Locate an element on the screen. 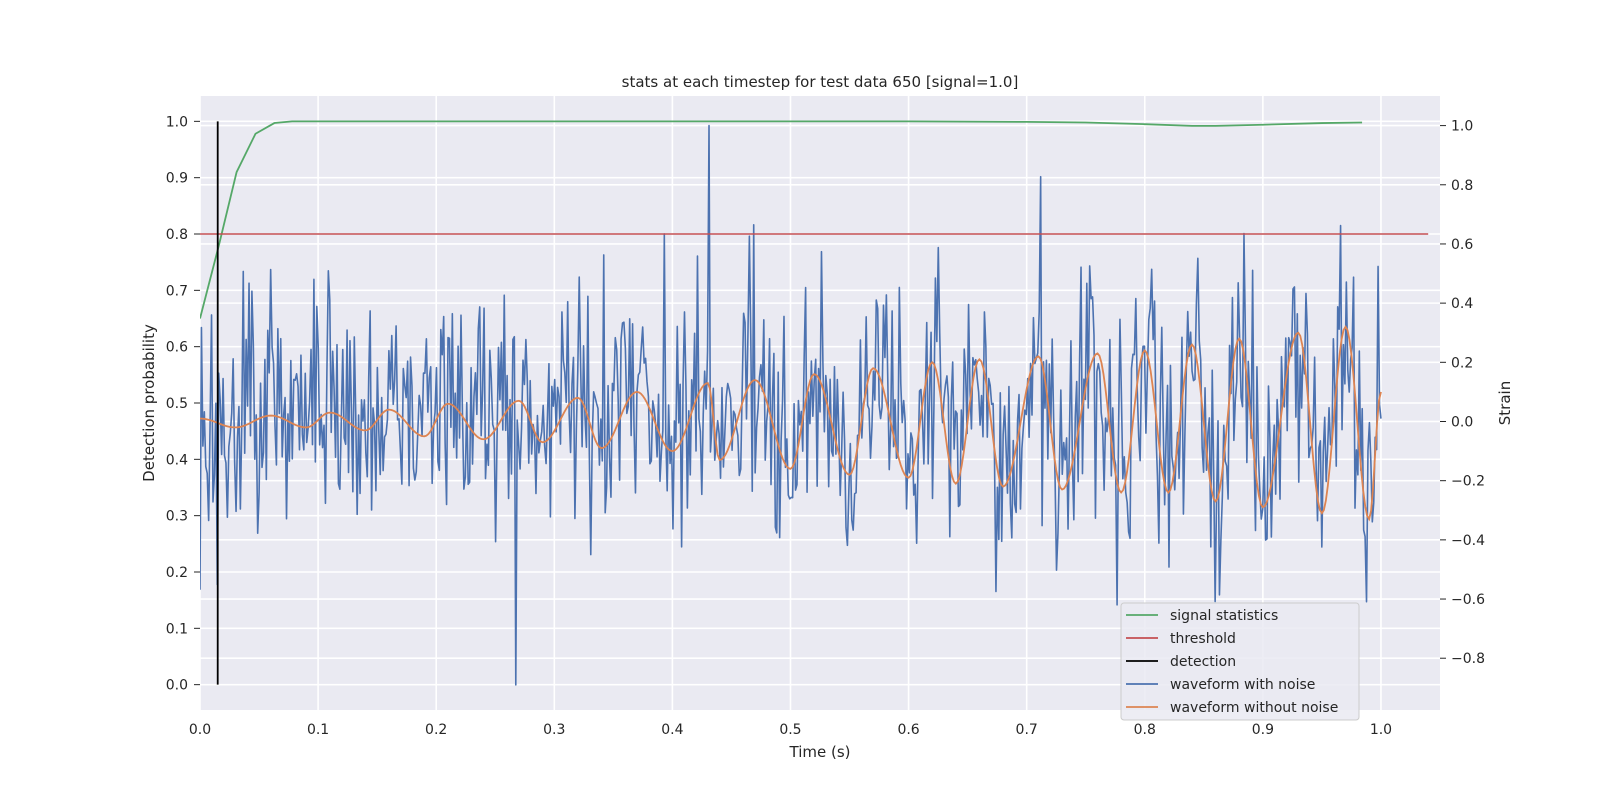 The height and width of the screenshot is (800, 1600). x-tick-label: 0.2 is located at coordinates (436, 730).